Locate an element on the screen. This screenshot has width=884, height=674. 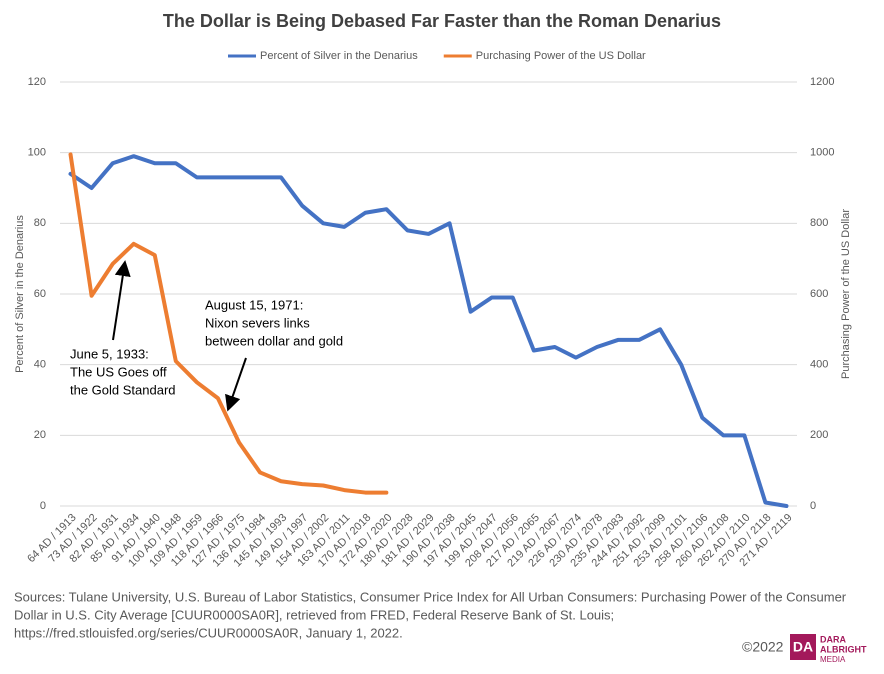
y-axis-label: Percent of Silver in the Denarius is located at coordinates (20, 294).